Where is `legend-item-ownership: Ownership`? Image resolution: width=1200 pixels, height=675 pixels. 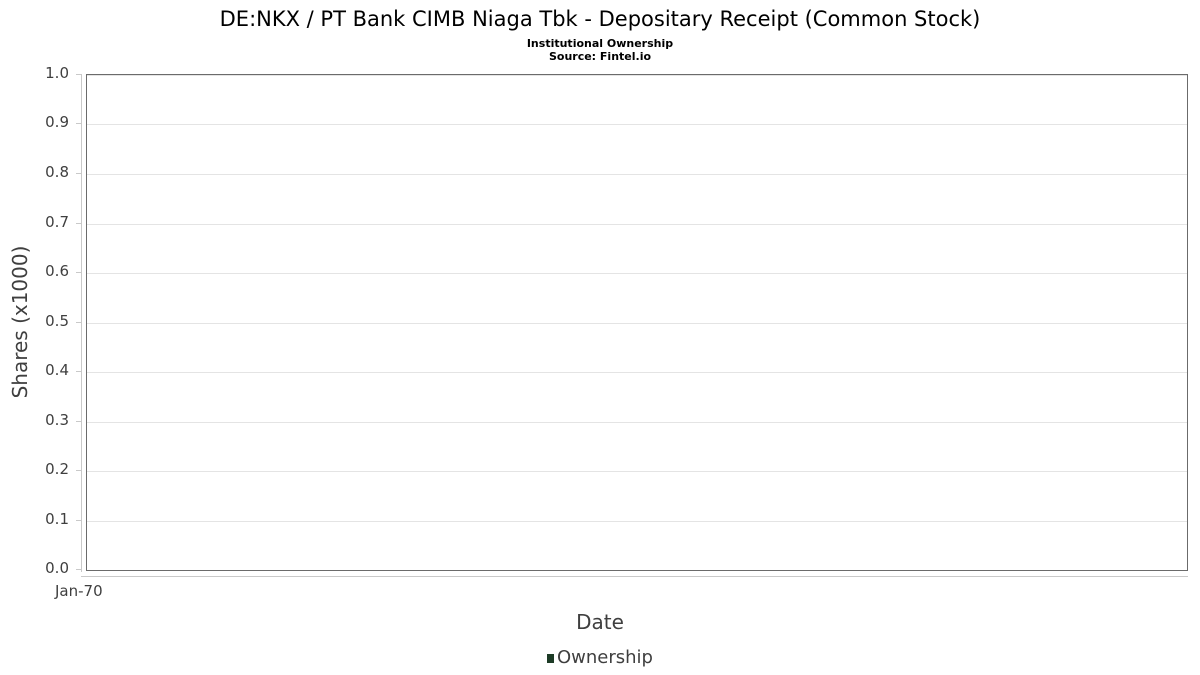
legend-item-ownership: Ownership is located at coordinates (600, 658).